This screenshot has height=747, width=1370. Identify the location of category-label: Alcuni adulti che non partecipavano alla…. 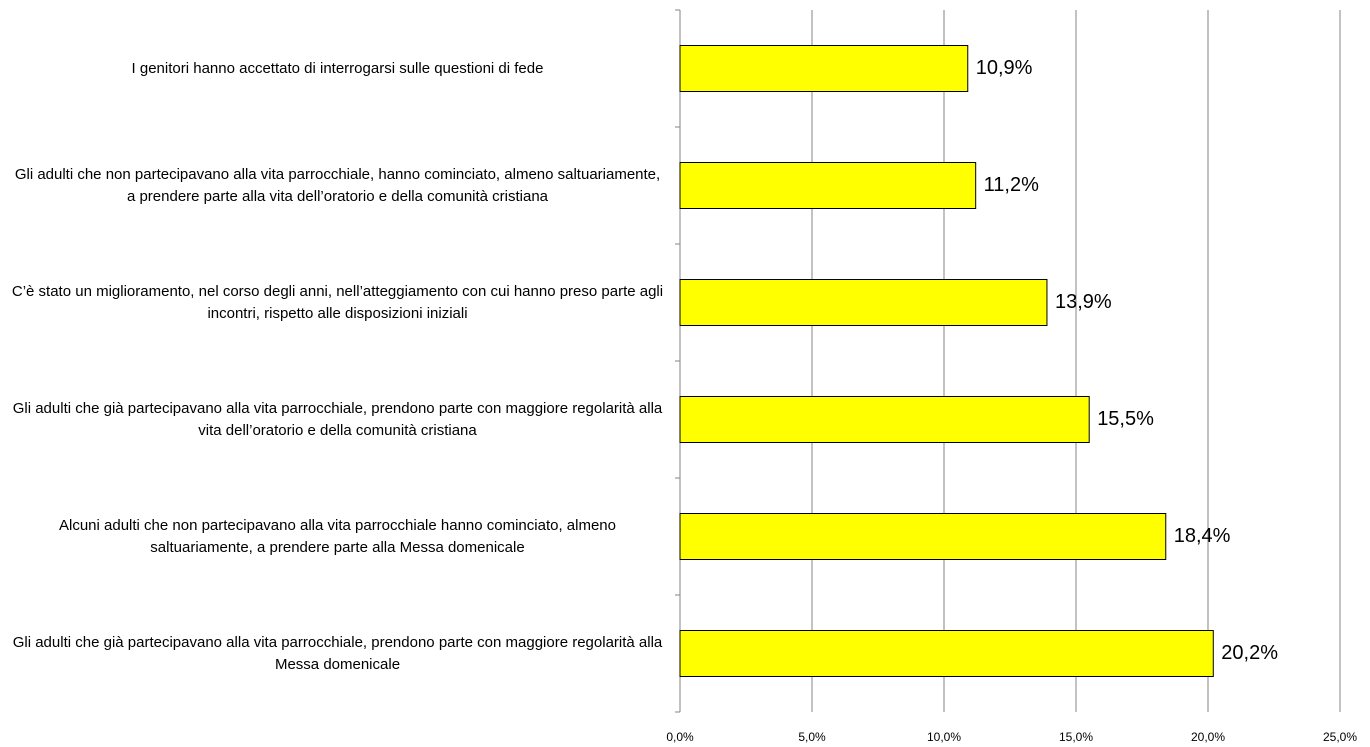
(337, 536).